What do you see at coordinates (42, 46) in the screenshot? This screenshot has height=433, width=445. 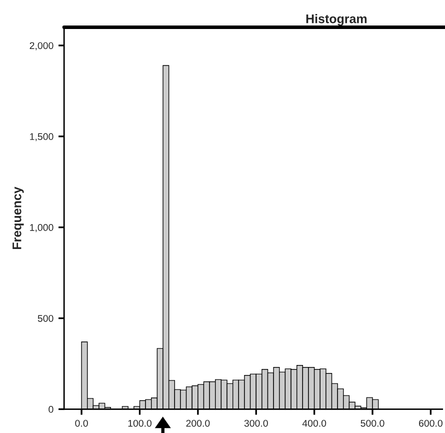 I see `y-tick-label: 2,000` at bounding box center [42, 46].